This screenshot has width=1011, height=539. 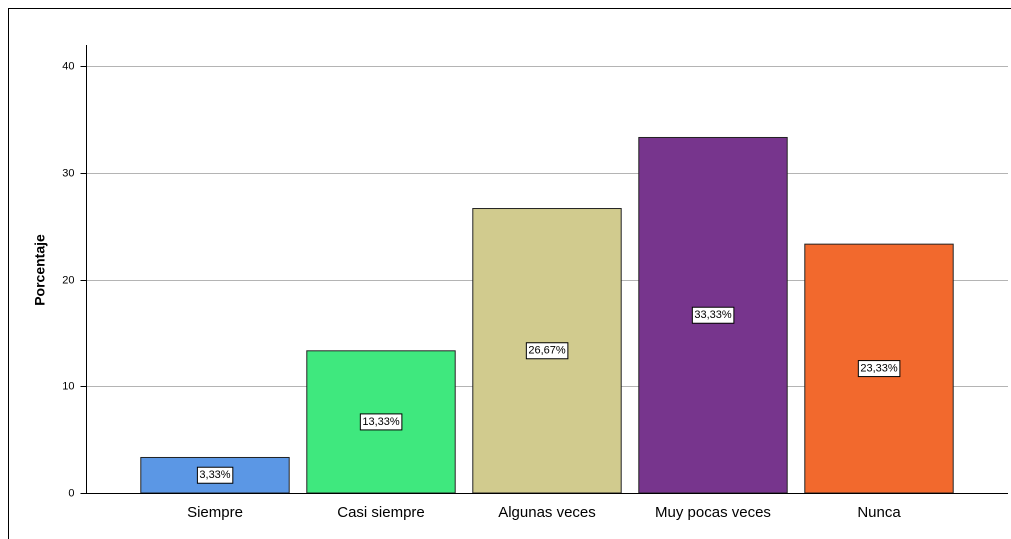 What do you see at coordinates (215, 512) in the screenshot?
I see `x-tick-label: Siempre` at bounding box center [215, 512].